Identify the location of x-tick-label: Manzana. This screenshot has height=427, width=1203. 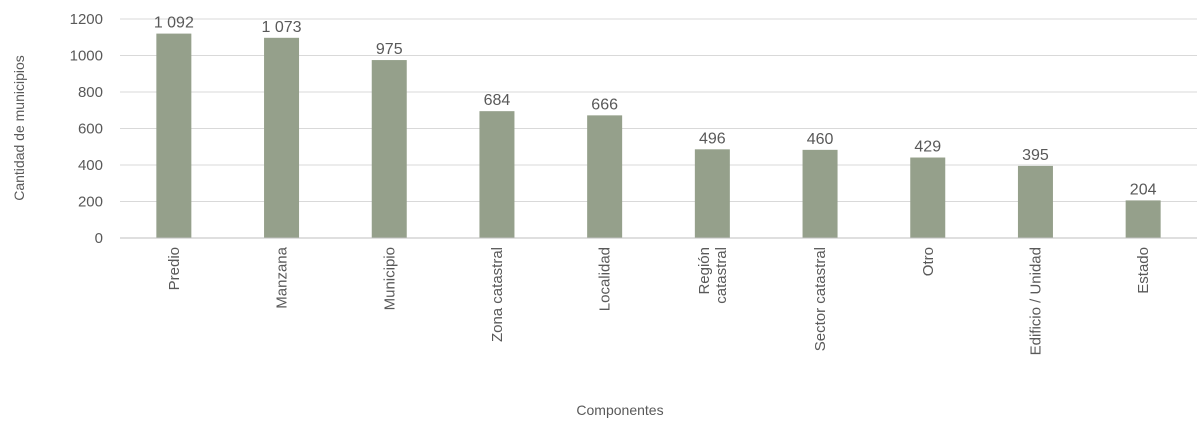
(282, 277).